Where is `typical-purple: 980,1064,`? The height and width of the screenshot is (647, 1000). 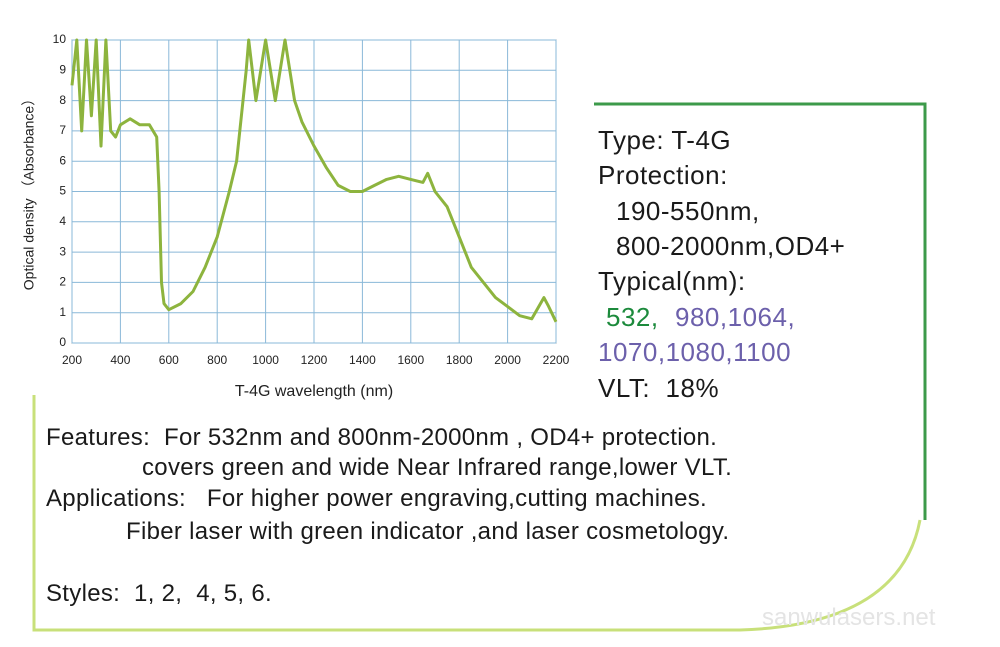 typical-purple: 980,1064, is located at coordinates (735, 317).